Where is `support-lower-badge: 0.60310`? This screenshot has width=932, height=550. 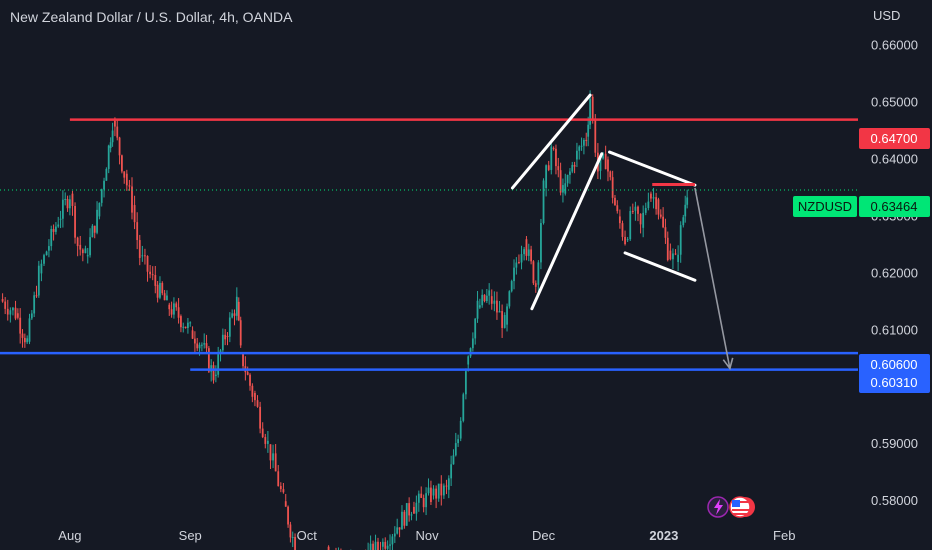 support-lower-badge: 0.60310 is located at coordinates (894, 382).